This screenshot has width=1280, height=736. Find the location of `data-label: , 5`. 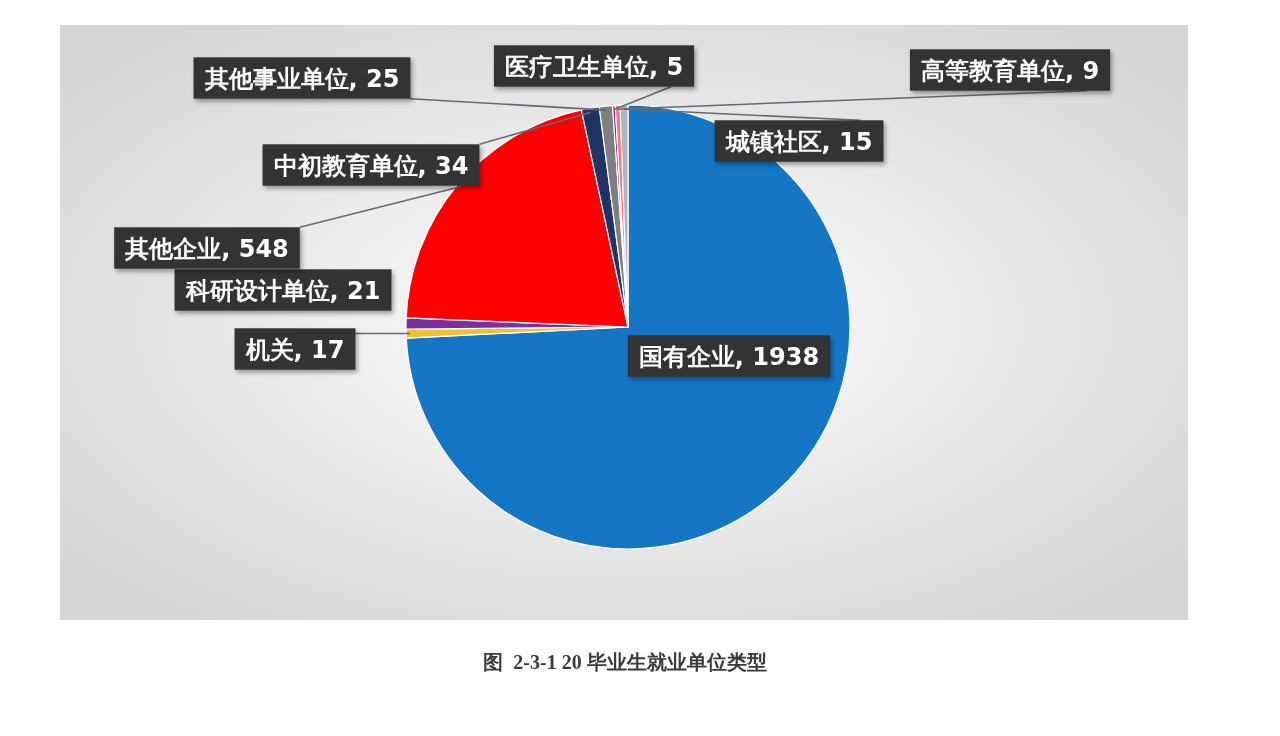

data-label: , 5 is located at coordinates (666, 66).